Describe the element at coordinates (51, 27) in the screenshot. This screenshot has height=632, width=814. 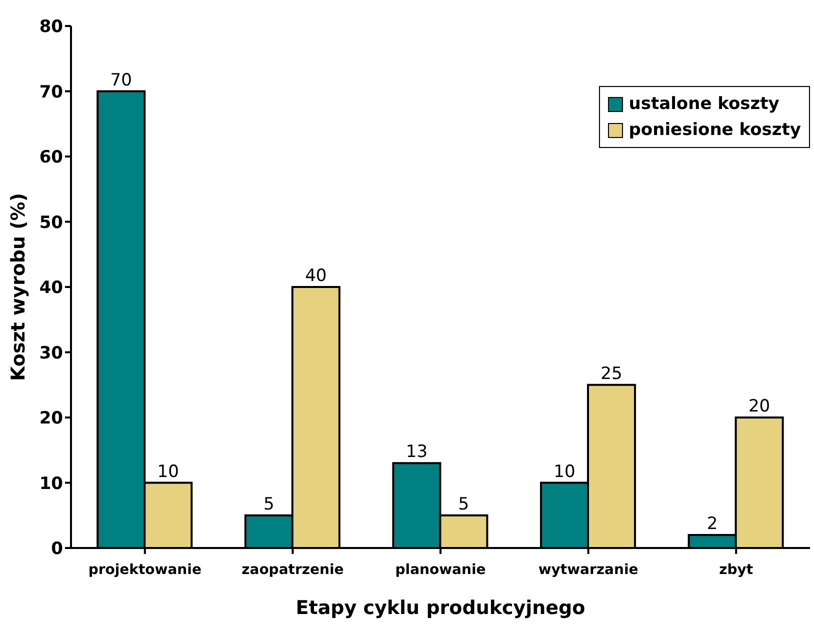
I see `y-tick-label: 80` at that location.